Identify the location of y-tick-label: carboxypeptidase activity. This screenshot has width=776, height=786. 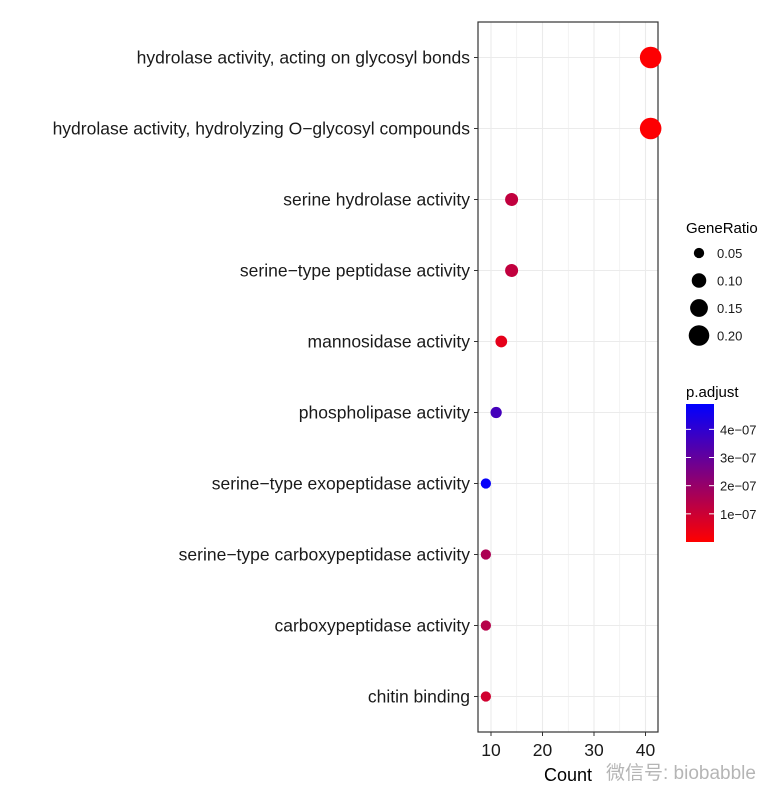
(372, 626).